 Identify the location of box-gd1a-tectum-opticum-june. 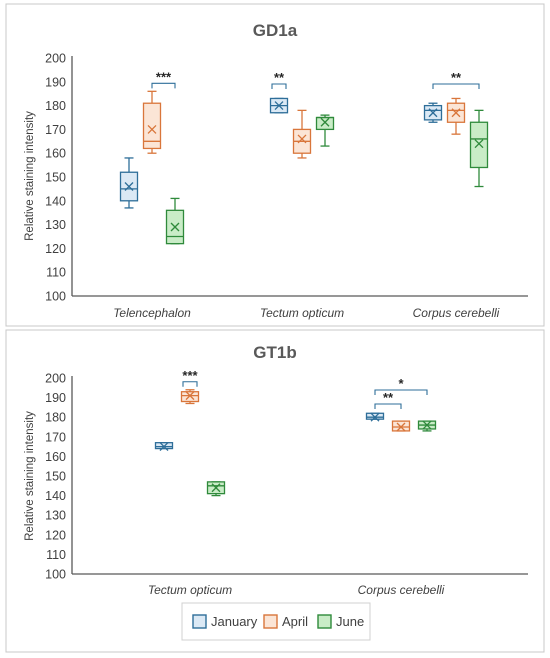
(325, 130).